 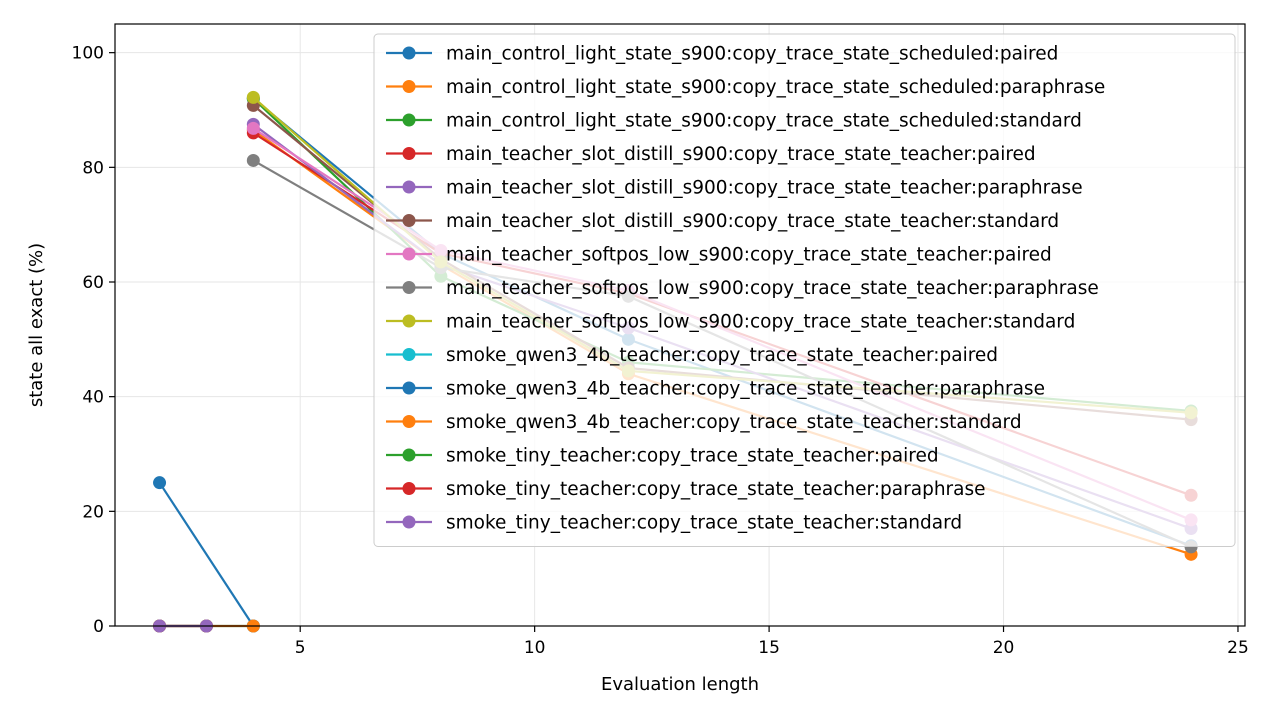 What do you see at coordinates (680, 684) in the screenshot?
I see `x-axis-label: Evaluation length` at bounding box center [680, 684].